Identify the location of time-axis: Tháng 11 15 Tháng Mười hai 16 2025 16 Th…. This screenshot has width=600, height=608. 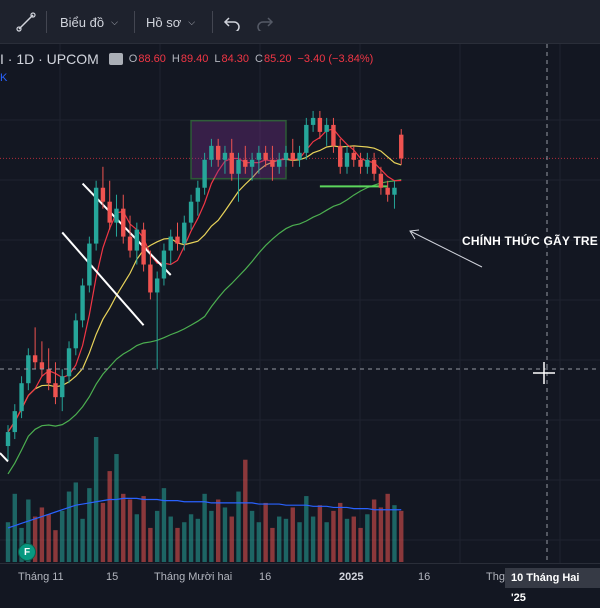
(300, 583).